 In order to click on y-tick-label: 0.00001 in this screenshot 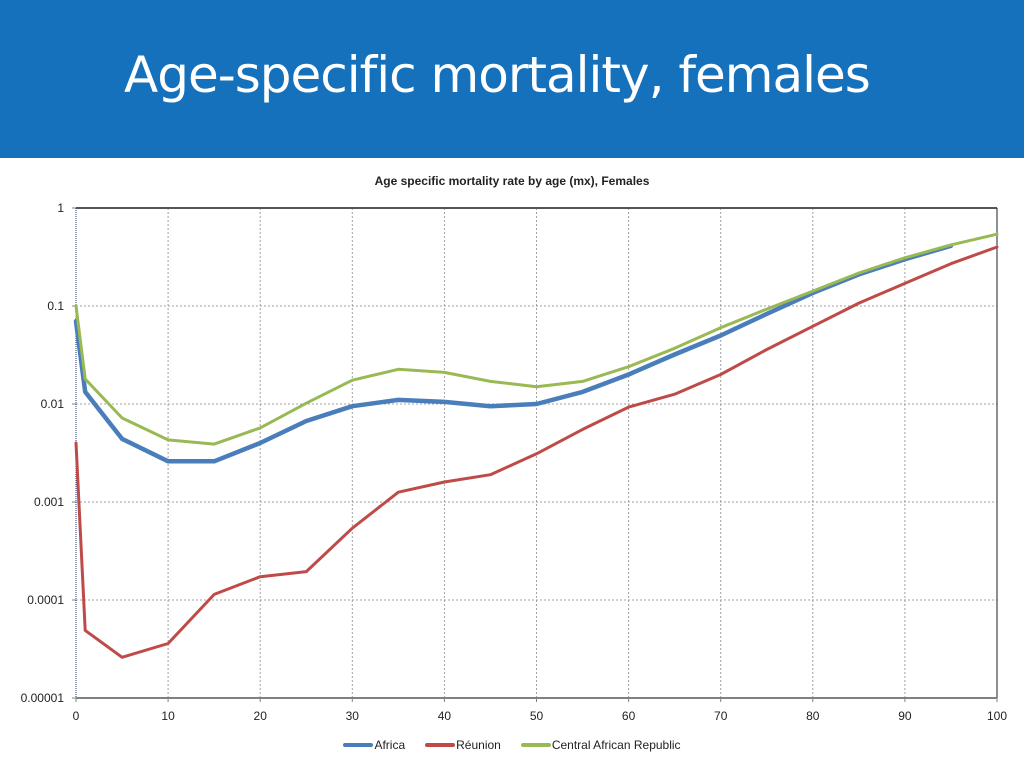, I will do `click(43, 698)`.